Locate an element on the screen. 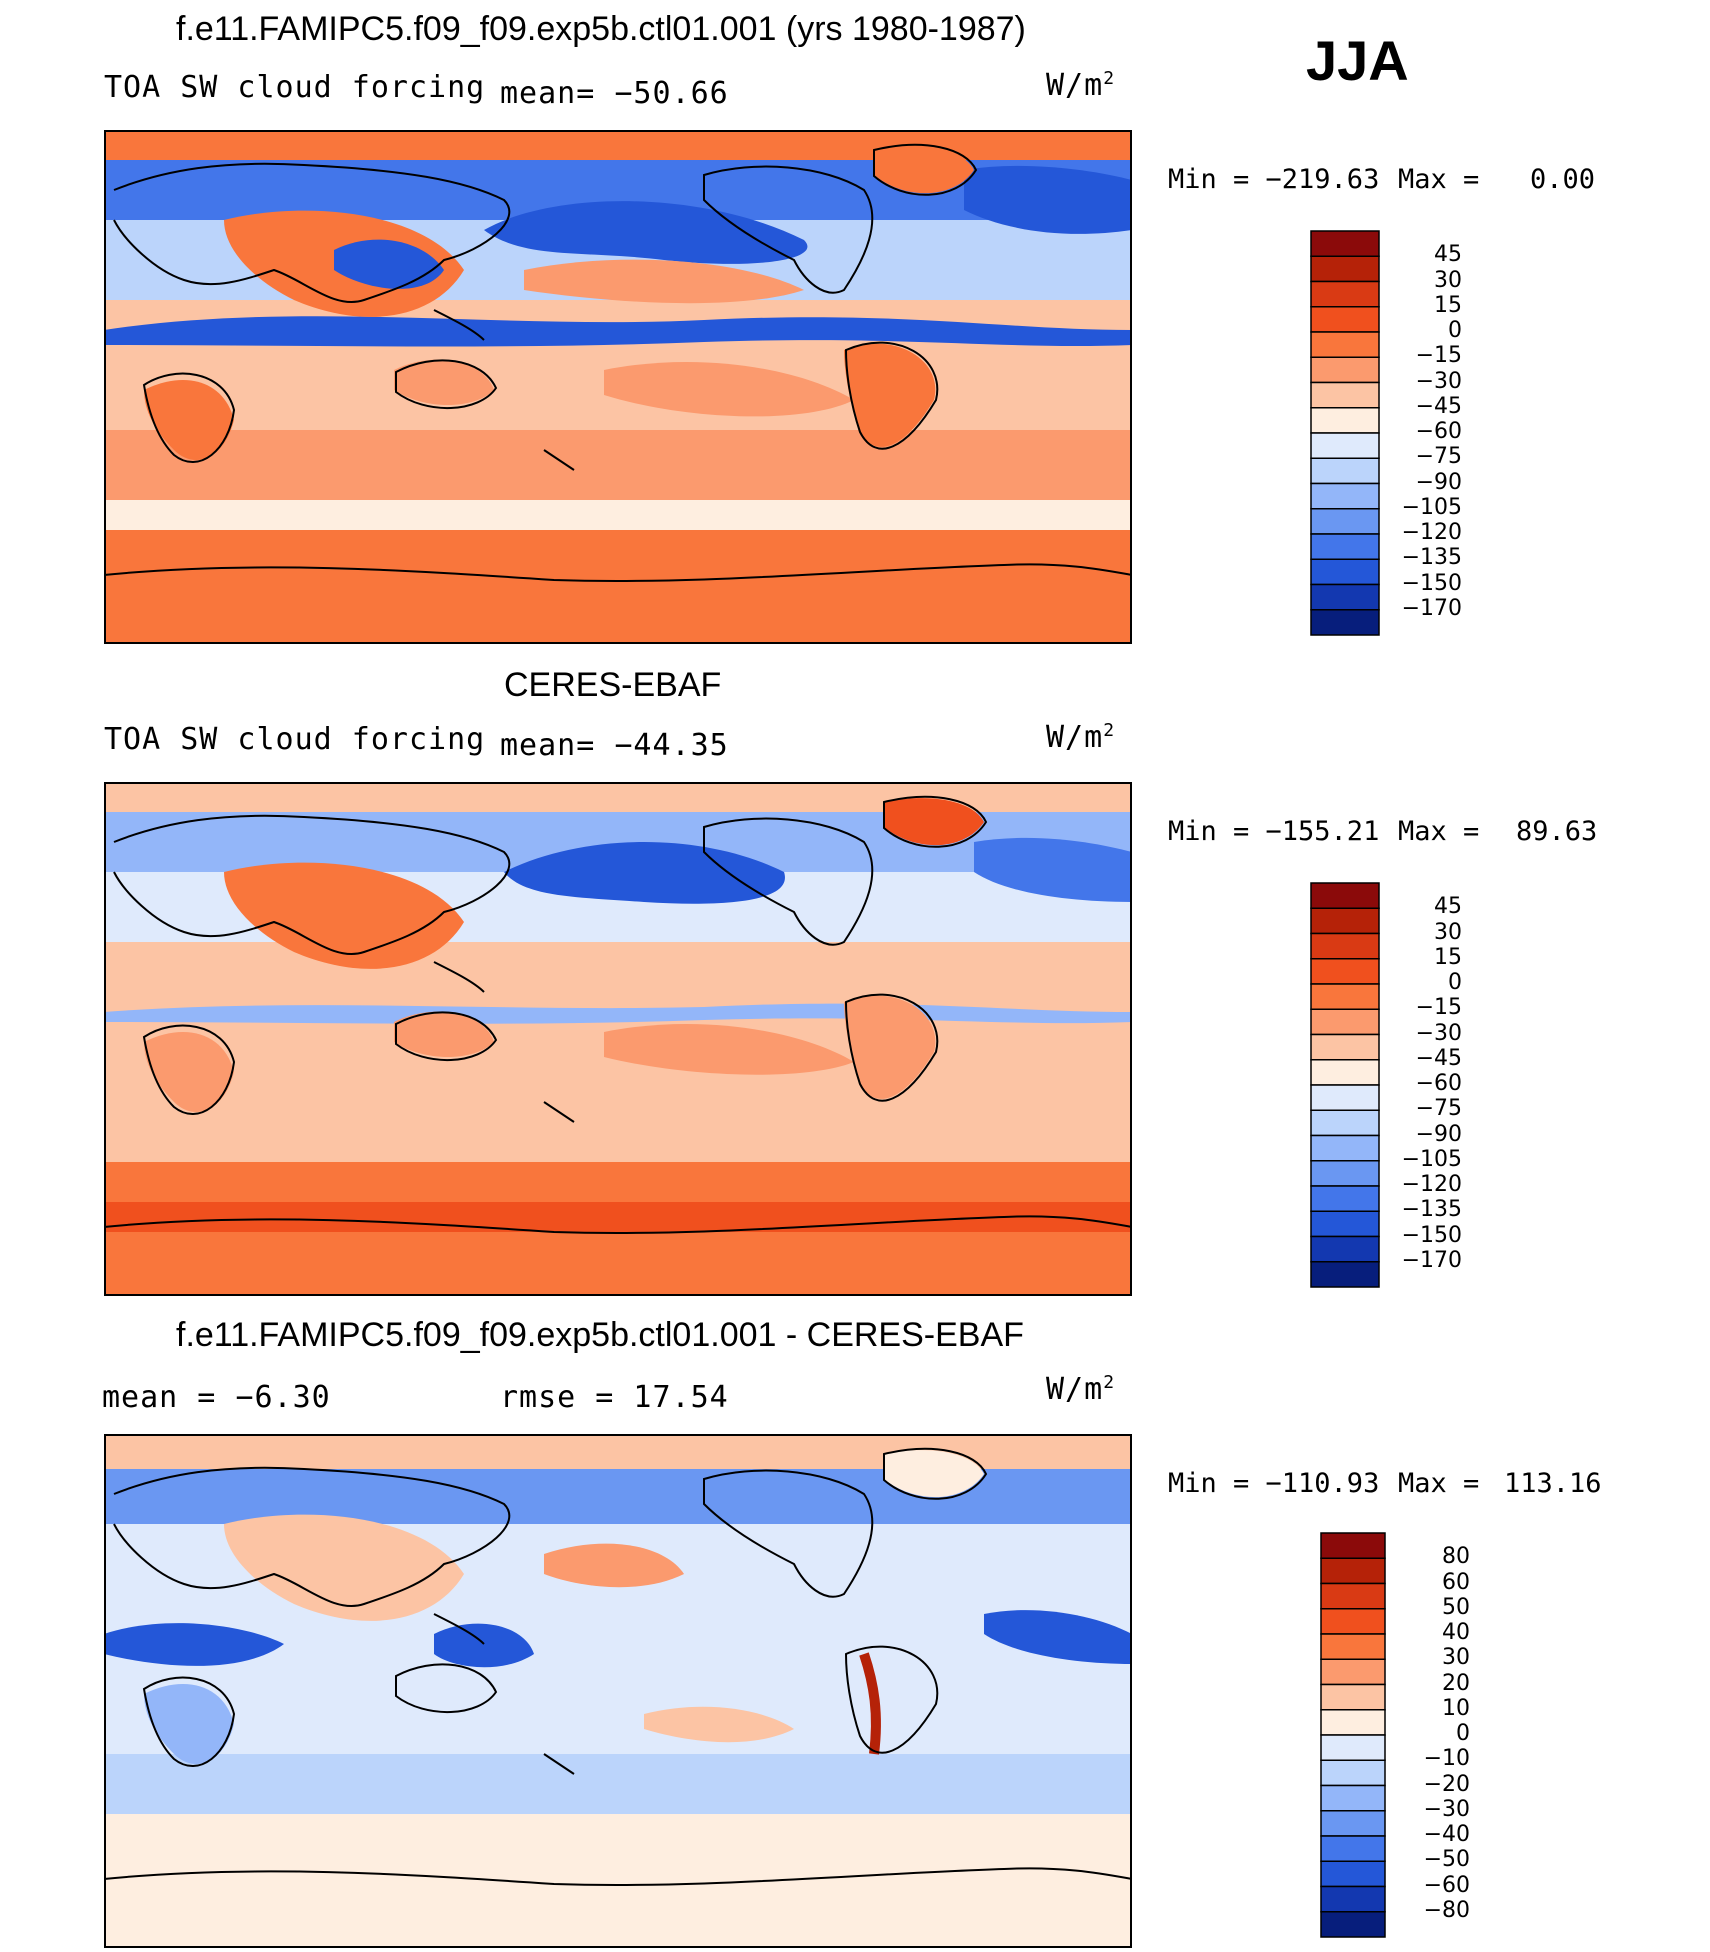 This screenshot has width=1710, height=1952. south-america-land is located at coordinates (890, 395).